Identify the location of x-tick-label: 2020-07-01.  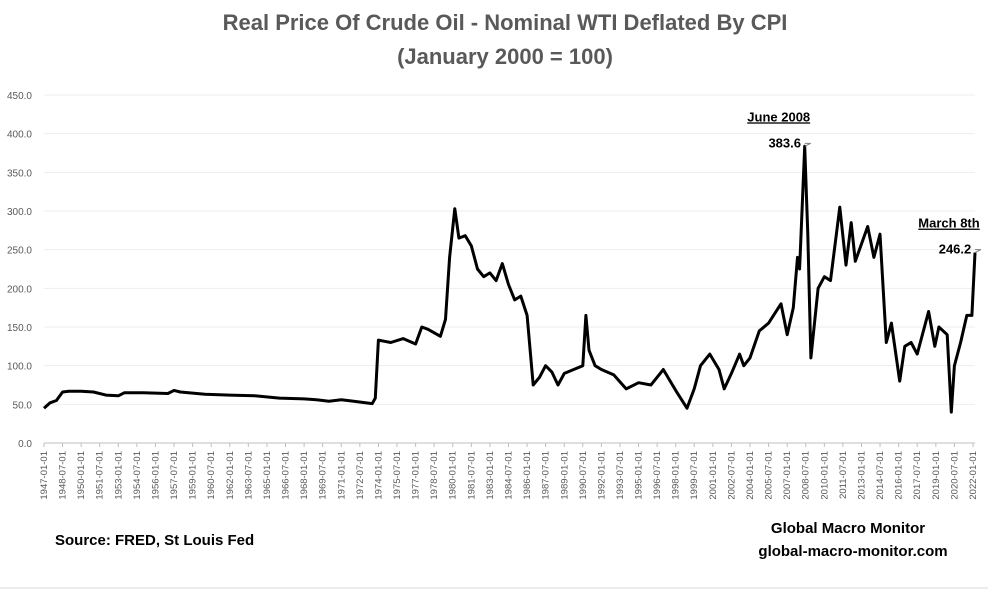
(954, 475).